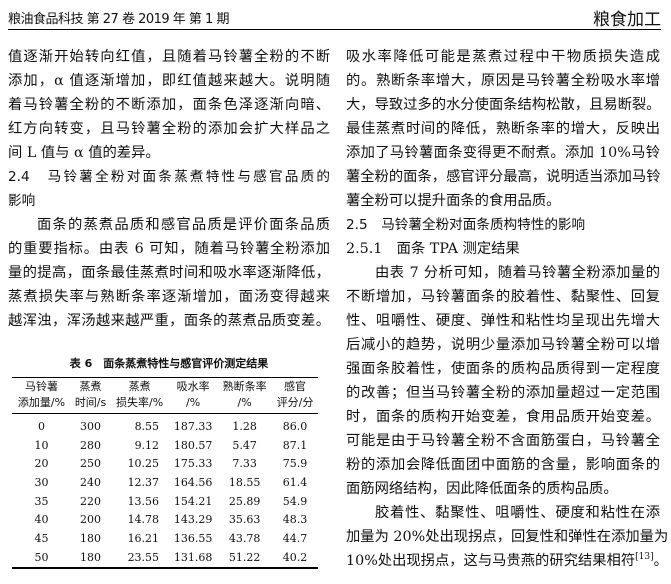 Image resolution: width=671 pixels, height=584 pixels. What do you see at coordinates (169, 177) in the screenshot?
I see `line-text: 2.4 马铃薯全粉对面条蒸煮特性与感官品质的` at bounding box center [169, 177].